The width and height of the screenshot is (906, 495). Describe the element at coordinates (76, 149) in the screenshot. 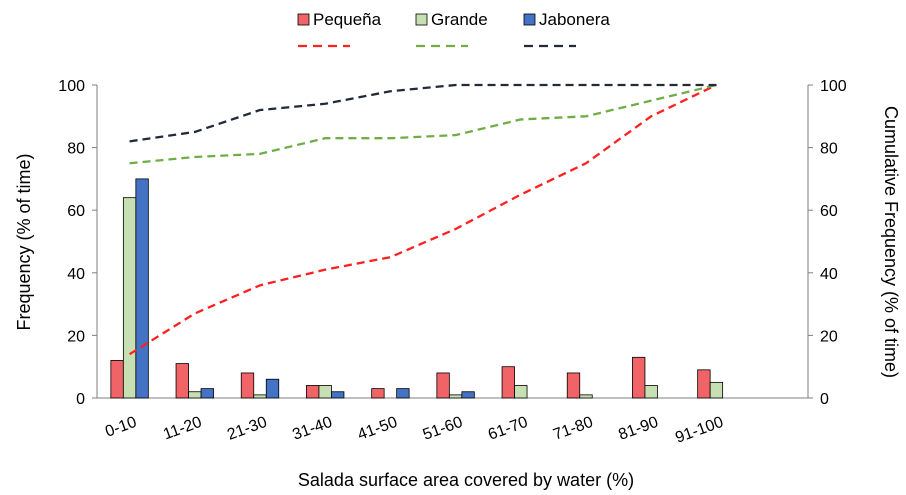

I see `y-tick-label: 80` at that location.